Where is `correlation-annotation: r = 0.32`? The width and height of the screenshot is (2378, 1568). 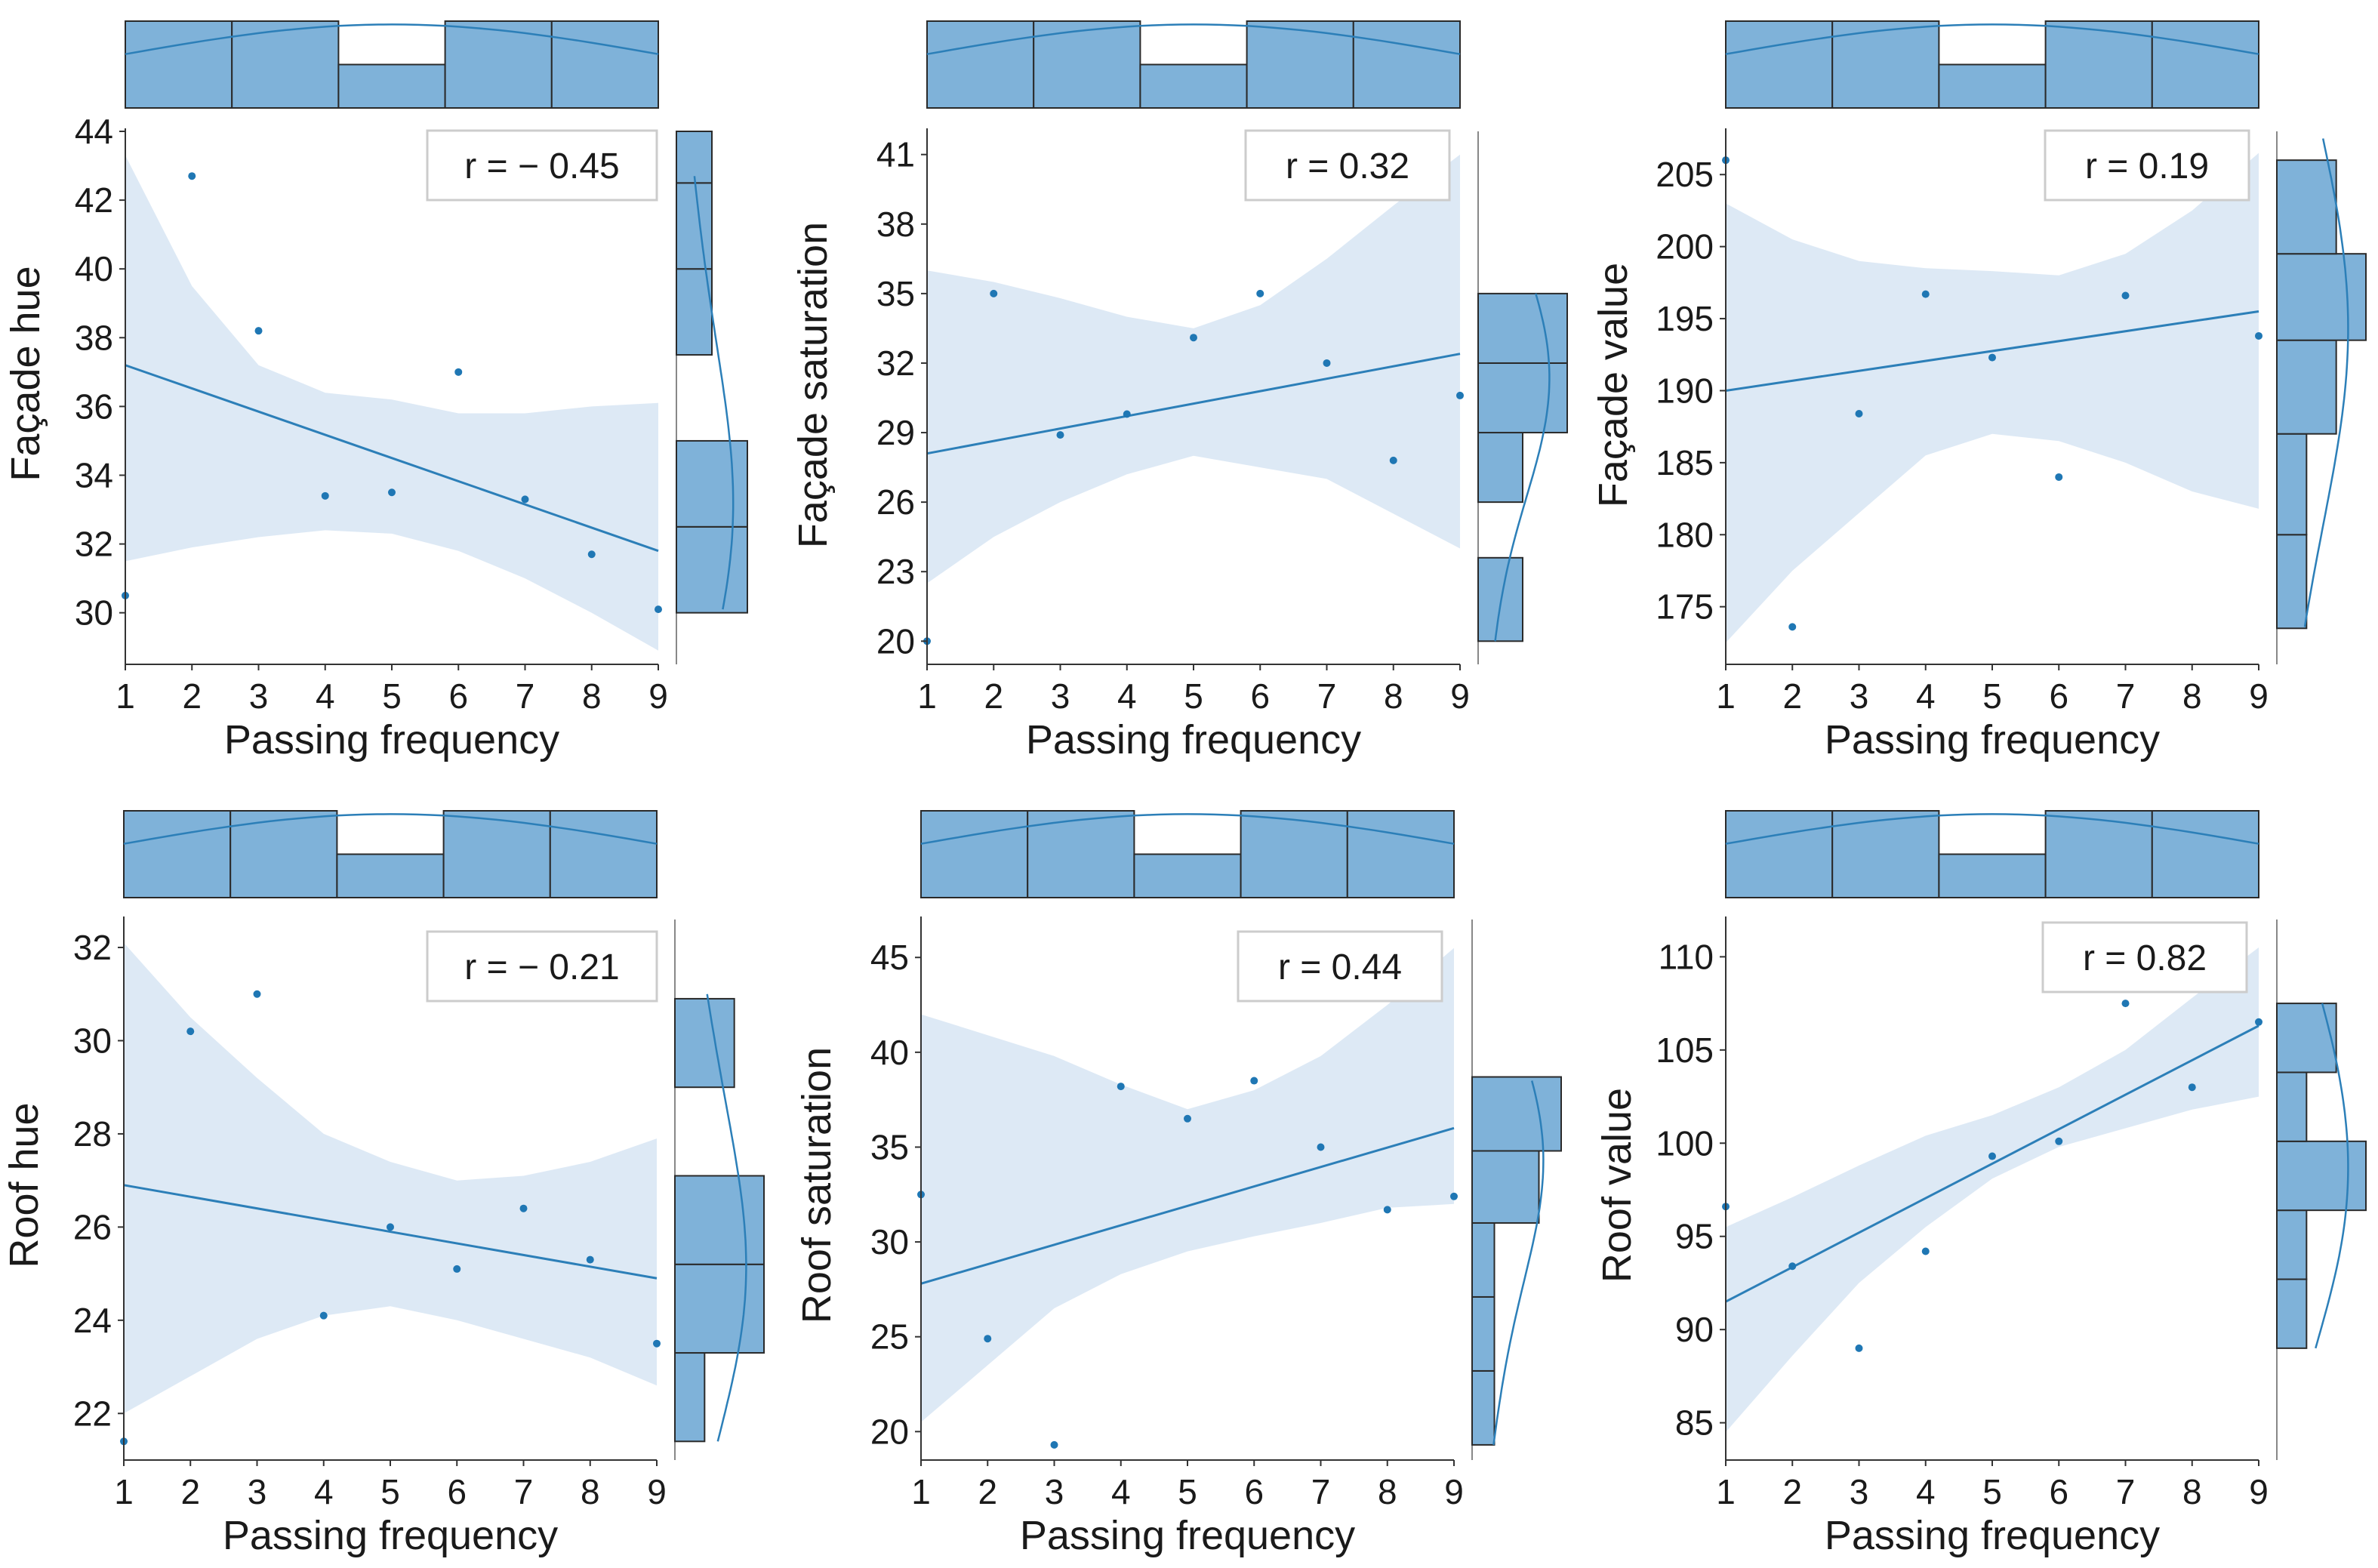 correlation-annotation: r = 0.32 is located at coordinates (1347, 165).